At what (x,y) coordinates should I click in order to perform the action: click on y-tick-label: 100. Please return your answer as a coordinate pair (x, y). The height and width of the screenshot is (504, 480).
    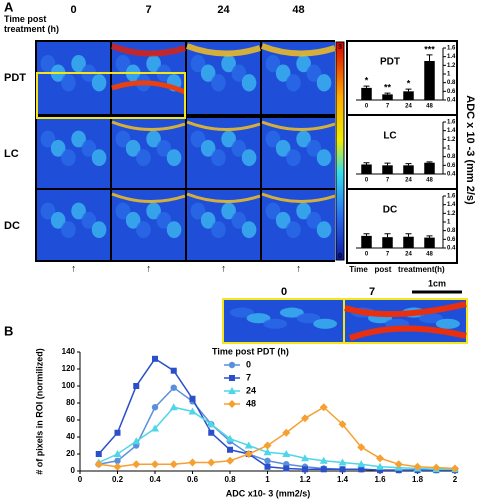
    Looking at the image, I should click on (69, 385).